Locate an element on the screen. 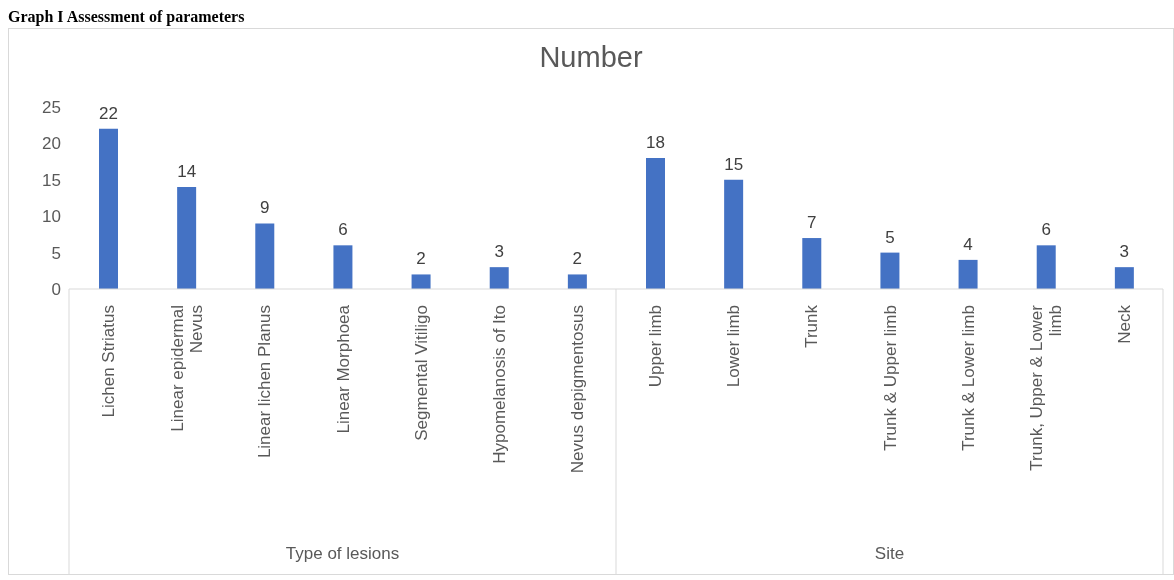 Image resolution: width=1174 pixels, height=580 pixels. y-tick-label: 15 is located at coordinates (51, 180).